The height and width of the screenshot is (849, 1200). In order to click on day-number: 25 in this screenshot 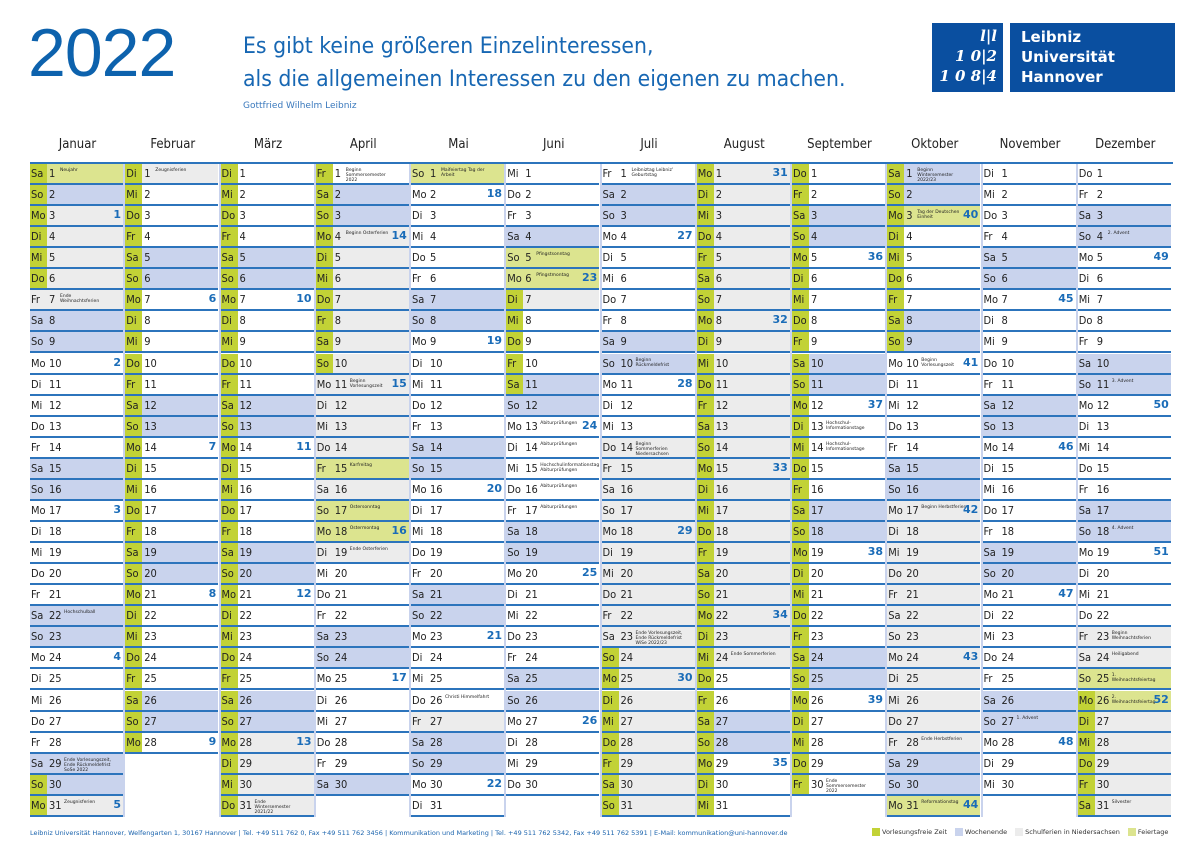, I will do `click(531, 679)`.